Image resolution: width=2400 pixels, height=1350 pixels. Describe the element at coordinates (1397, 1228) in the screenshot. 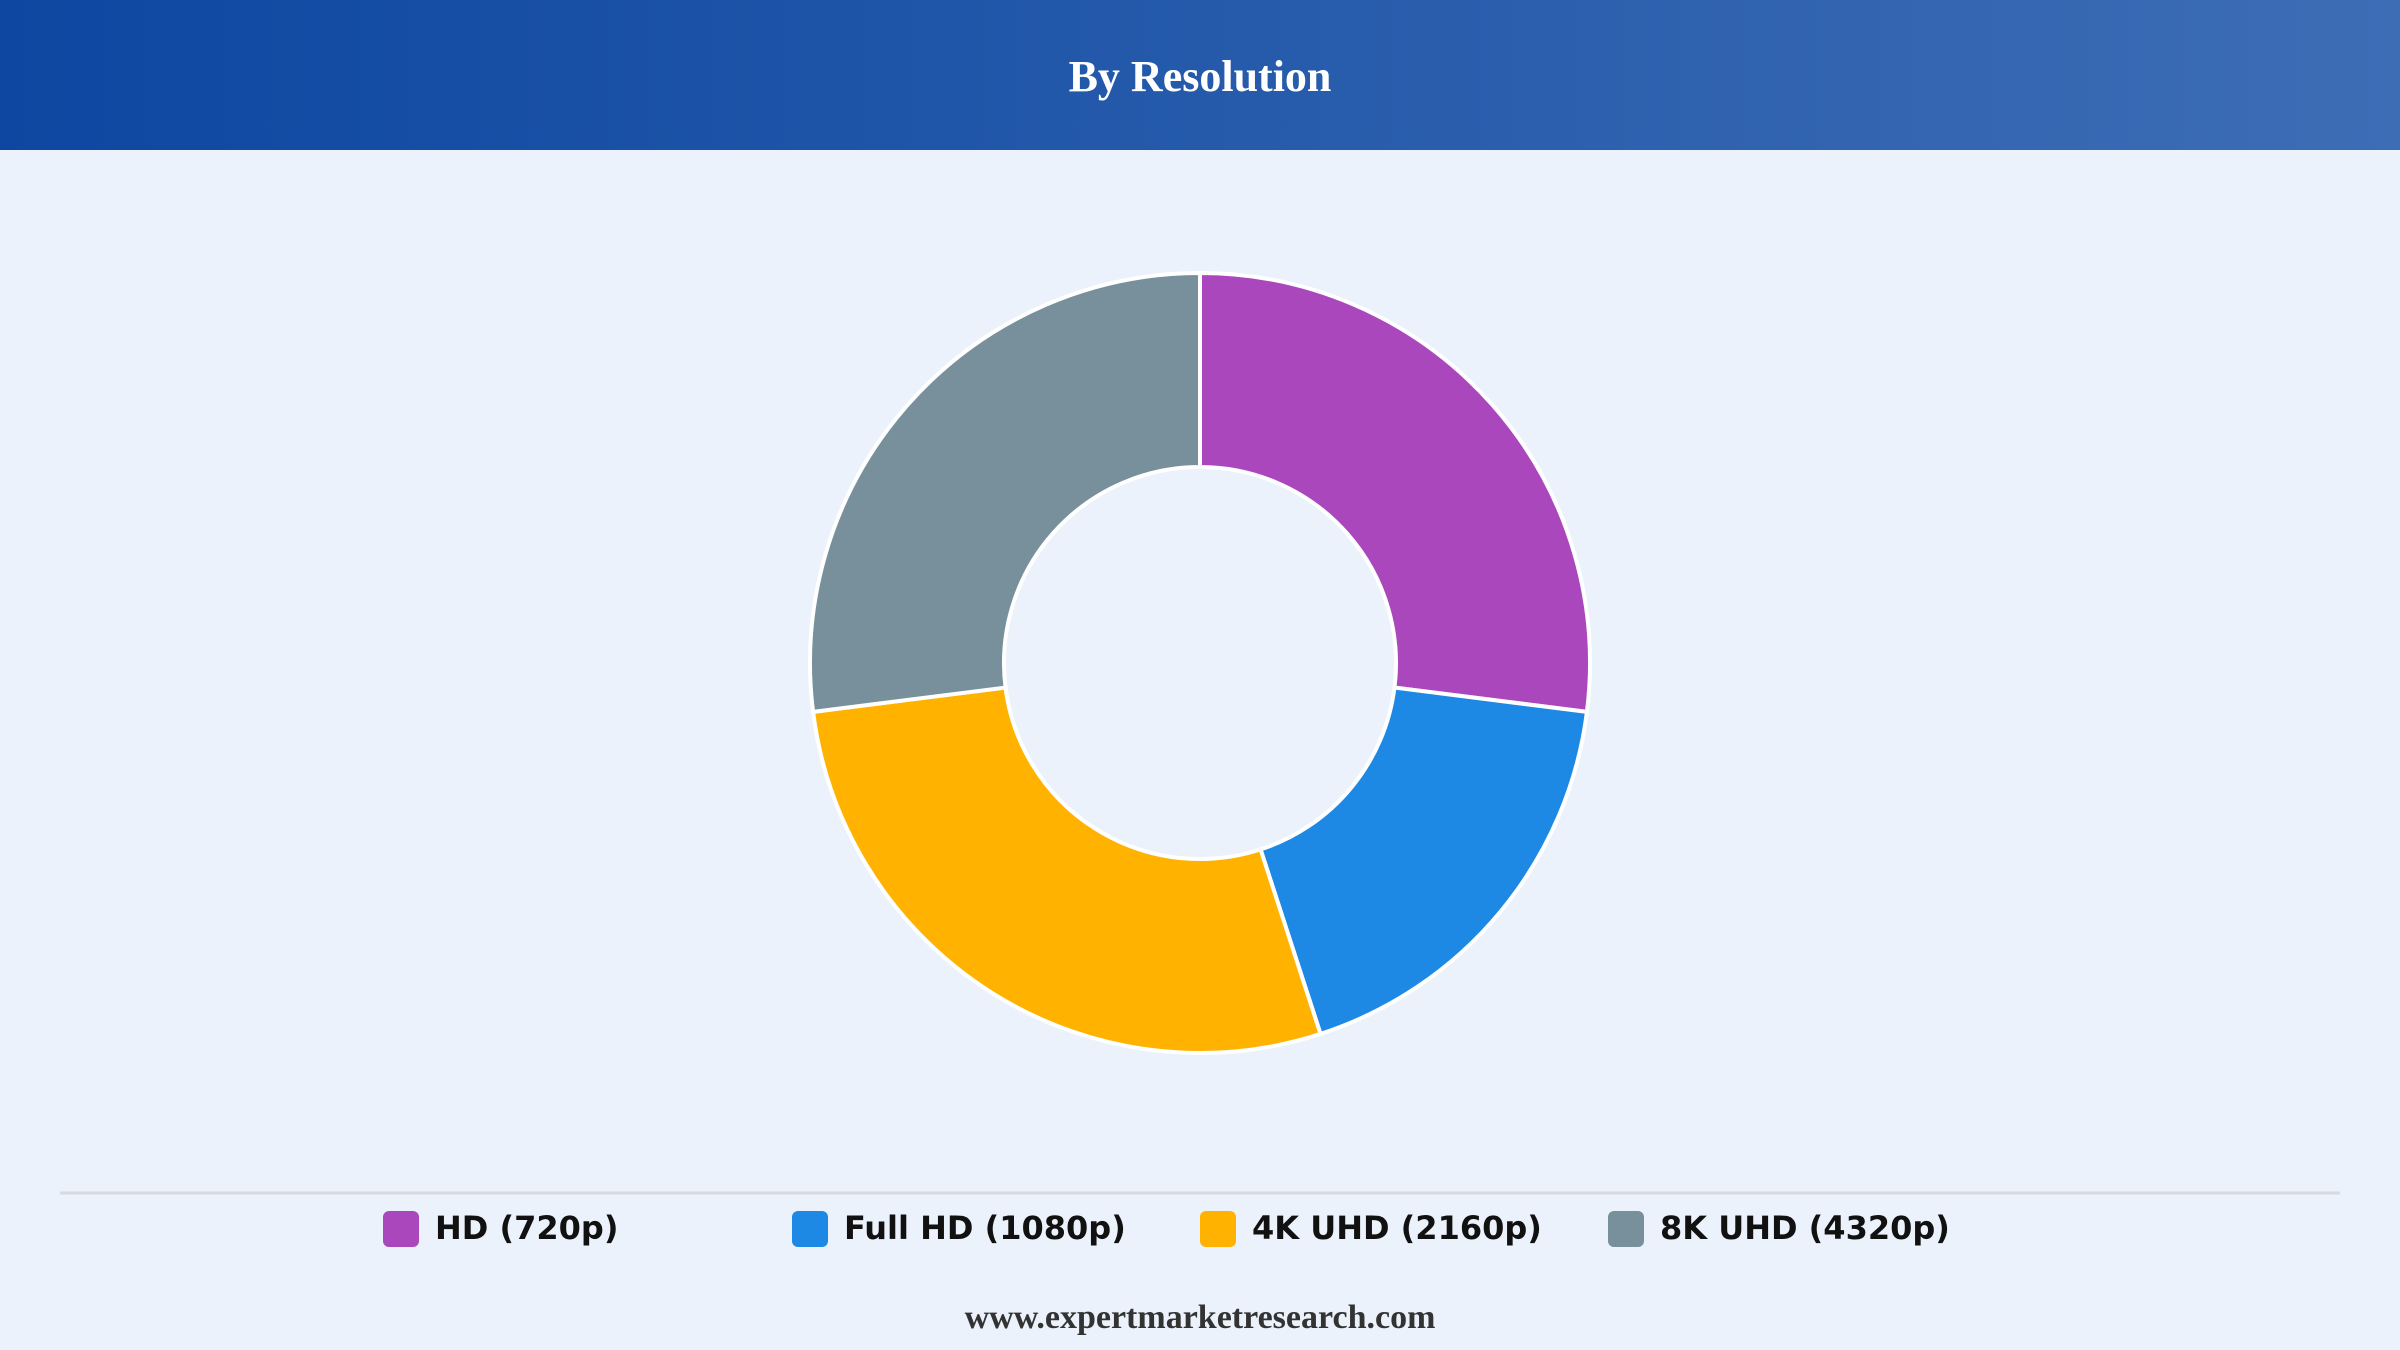

I see `legend-label: 4K UHD (2160p)` at that location.